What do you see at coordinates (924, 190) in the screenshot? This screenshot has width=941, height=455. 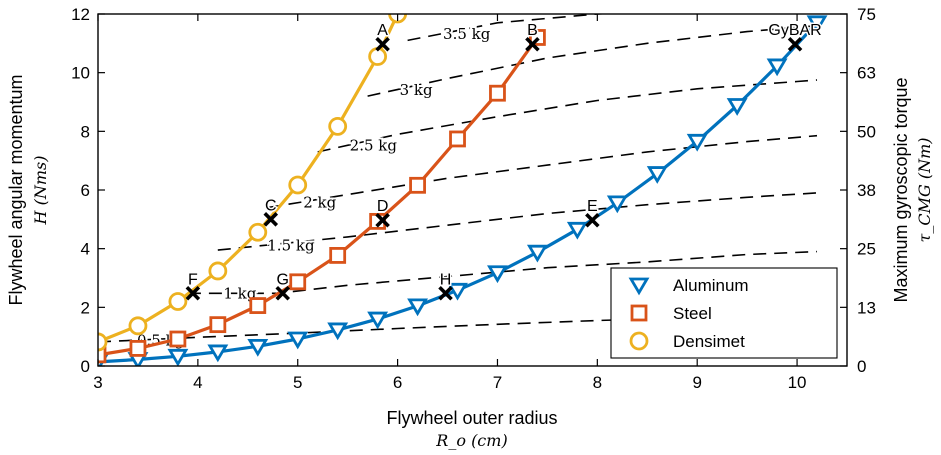 I see `y2-axis-symbol: τ_CMG (Nm)` at bounding box center [924, 190].